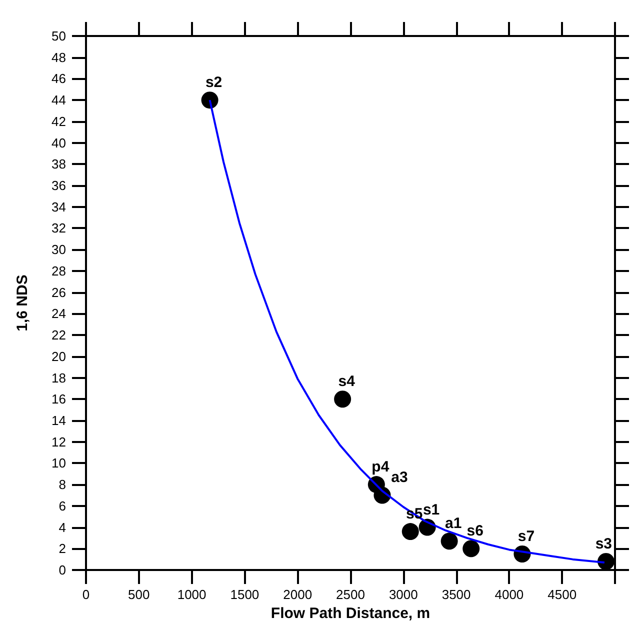 The image size is (636, 639). I want to click on x-tick-label: 1500, so click(245, 594).